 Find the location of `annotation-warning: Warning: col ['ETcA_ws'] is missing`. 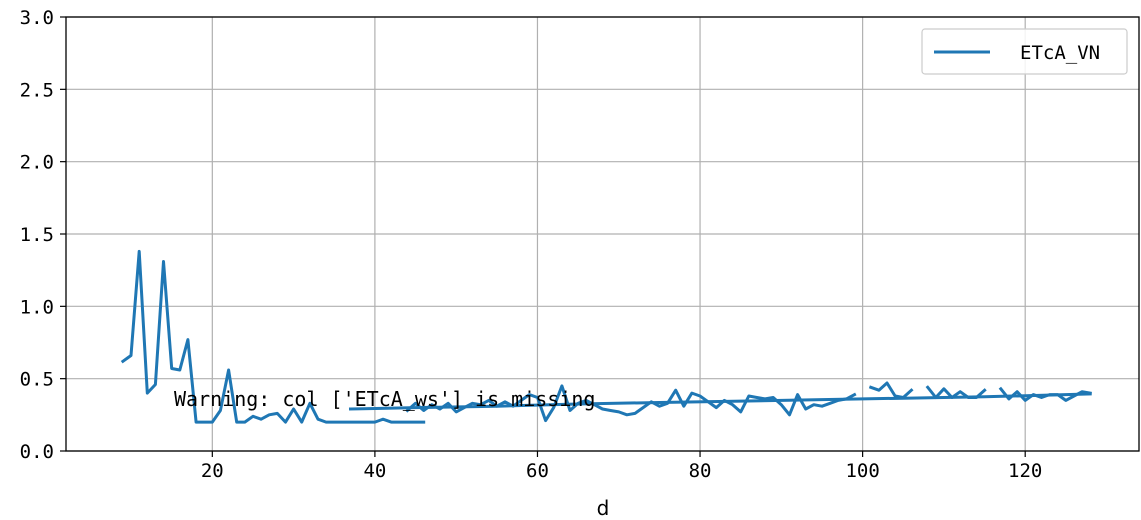

annotation-warning: Warning: col ['ETcA_ws'] is missing is located at coordinates (384, 399).